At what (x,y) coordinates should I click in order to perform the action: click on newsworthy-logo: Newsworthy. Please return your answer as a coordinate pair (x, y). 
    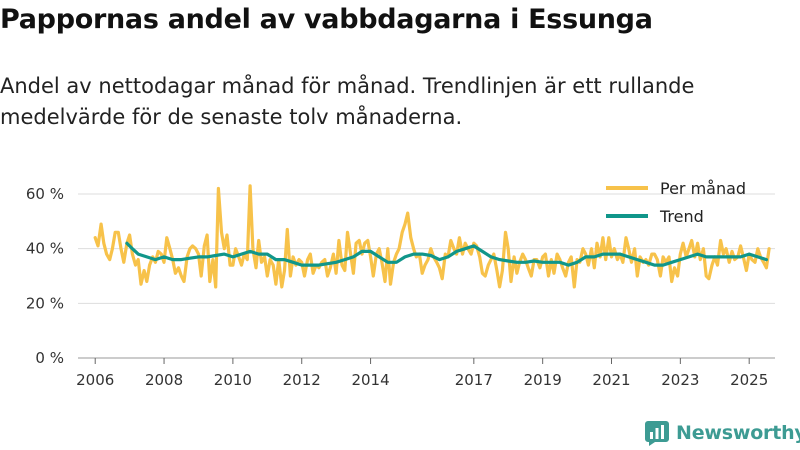
    Looking at the image, I should click on (722, 433).